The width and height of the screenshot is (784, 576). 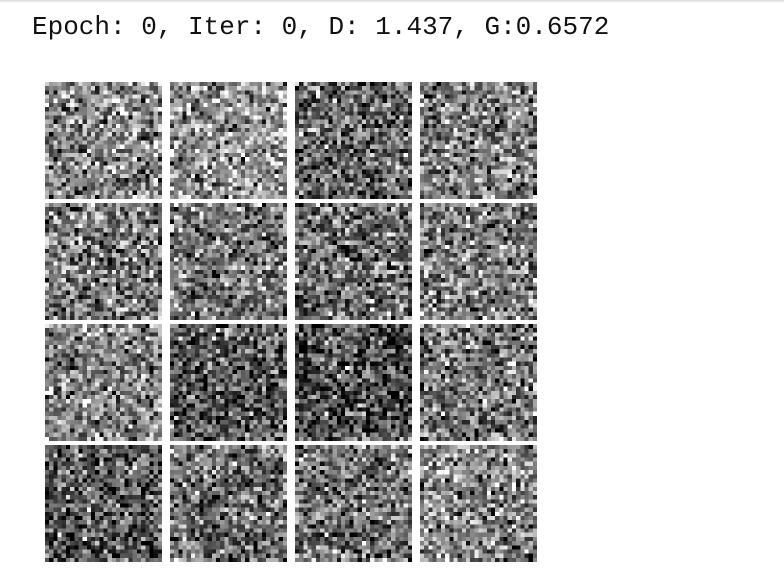 What do you see at coordinates (392, 1) in the screenshot?
I see `output-top-edge` at bounding box center [392, 1].